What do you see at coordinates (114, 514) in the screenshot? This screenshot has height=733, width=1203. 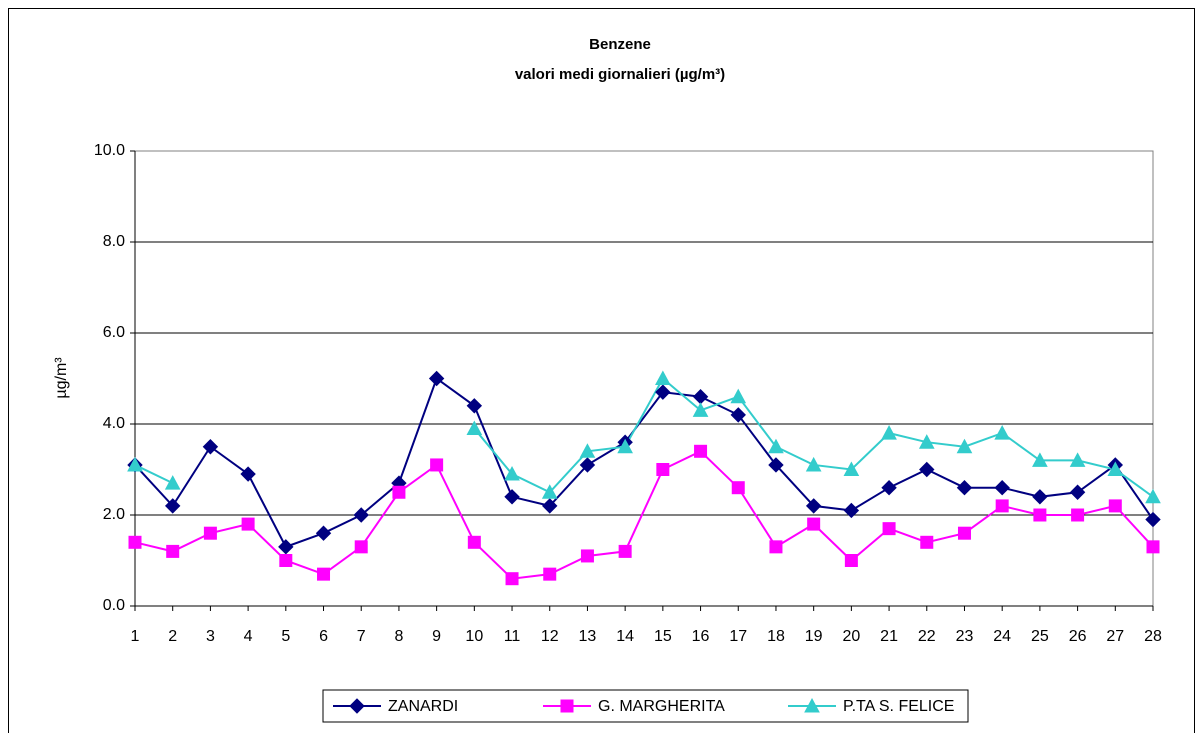 I see `y-tick-label: 2.0` at bounding box center [114, 514].